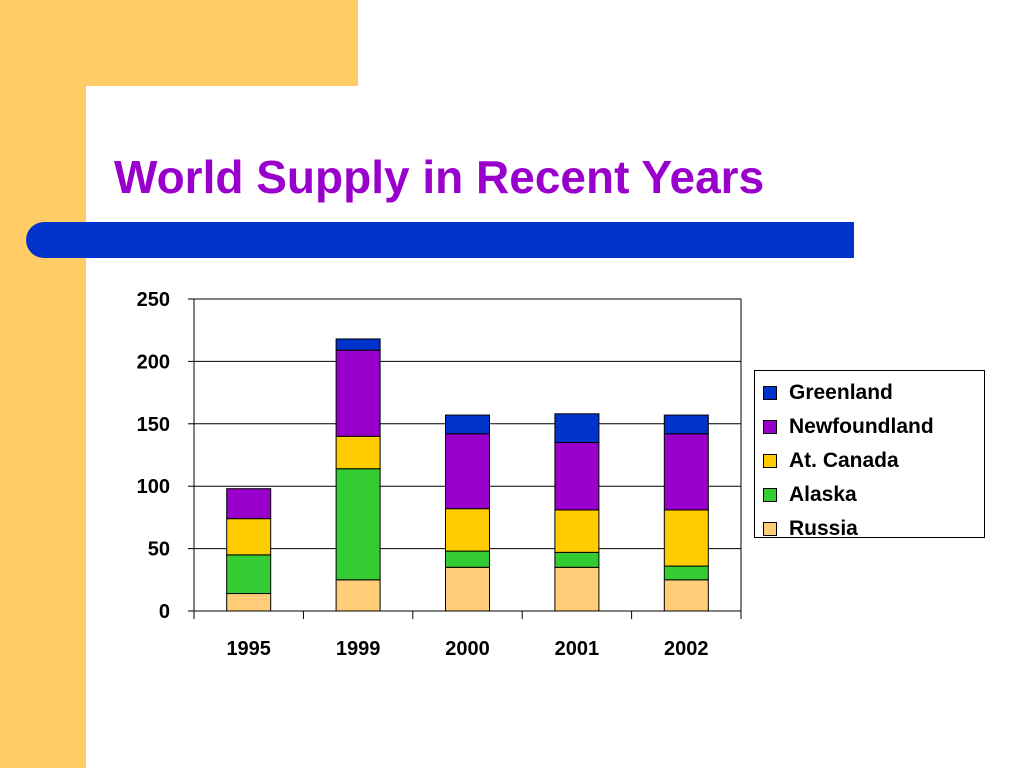 This screenshot has height=768, width=1024. What do you see at coordinates (686, 573) in the screenshot?
I see `bar-segment-alaska-2002` at bounding box center [686, 573].